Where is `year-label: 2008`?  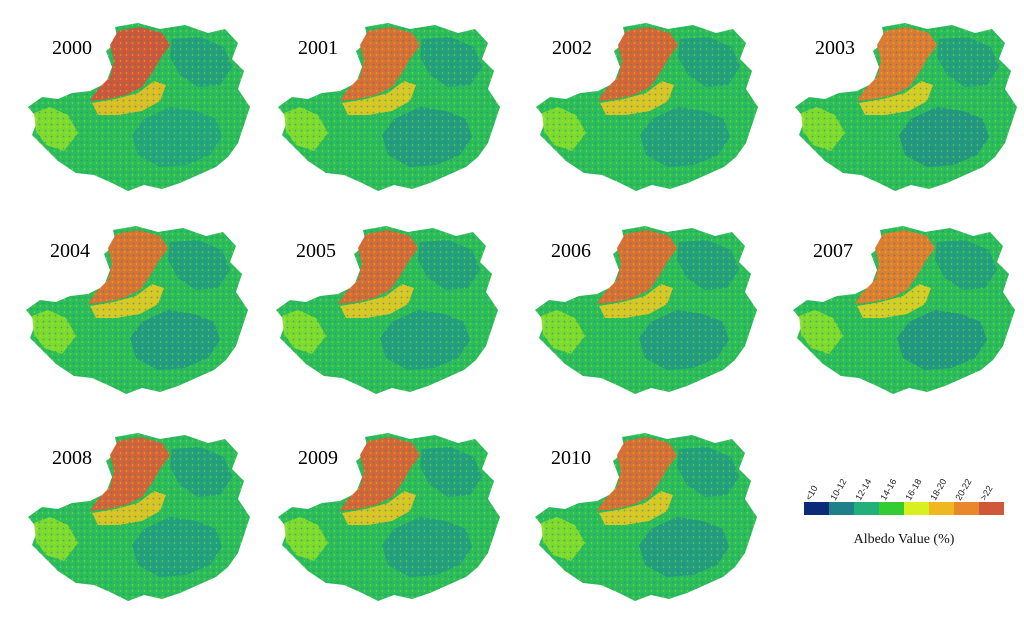 year-label: 2008 is located at coordinates (72, 458).